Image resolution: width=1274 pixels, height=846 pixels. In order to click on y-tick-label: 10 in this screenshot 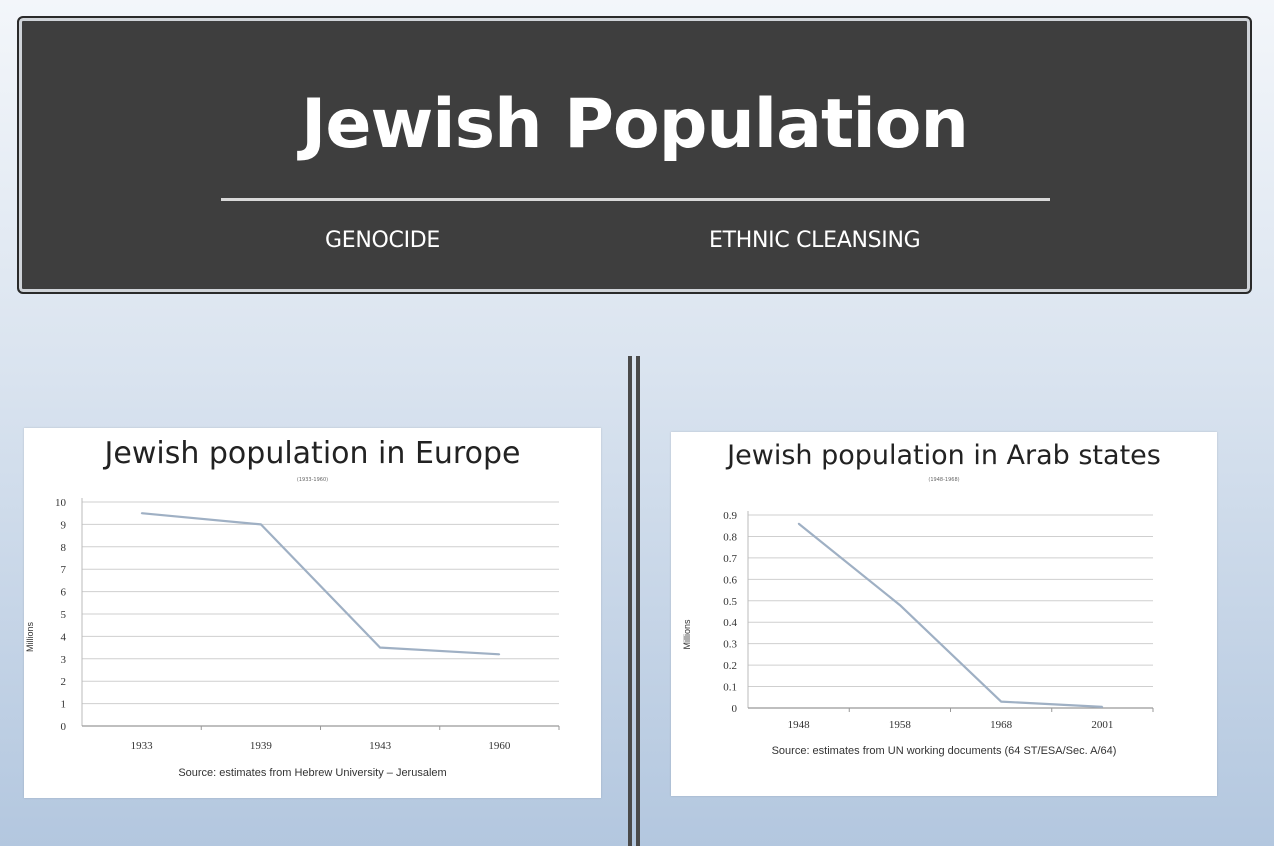, I will do `click(61, 503)`.